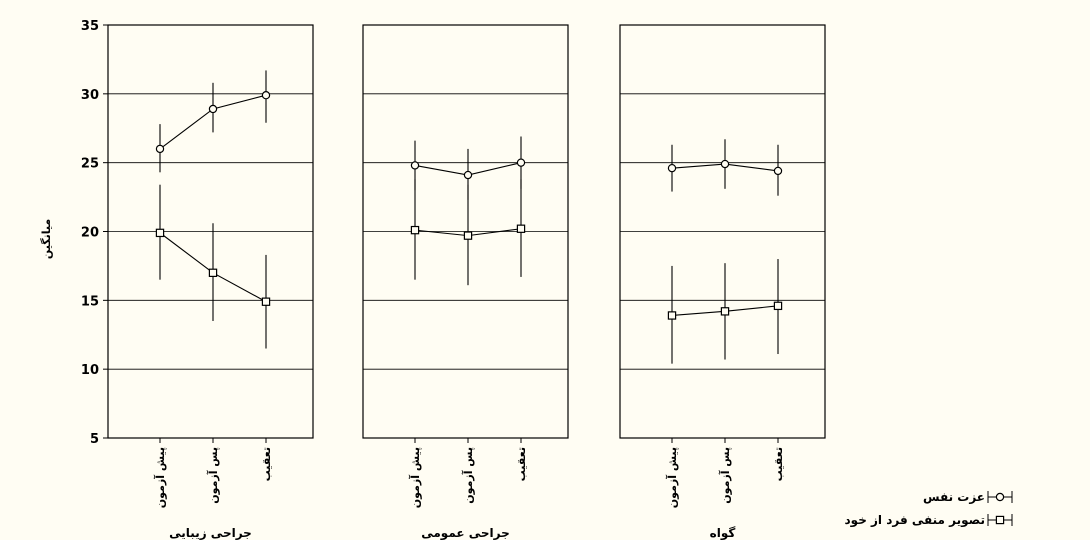 This screenshot has height=540, width=1090. What do you see at coordinates (90, 26) in the screenshot?
I see `y-tick-label: 35` at bounding box center [90, 26].